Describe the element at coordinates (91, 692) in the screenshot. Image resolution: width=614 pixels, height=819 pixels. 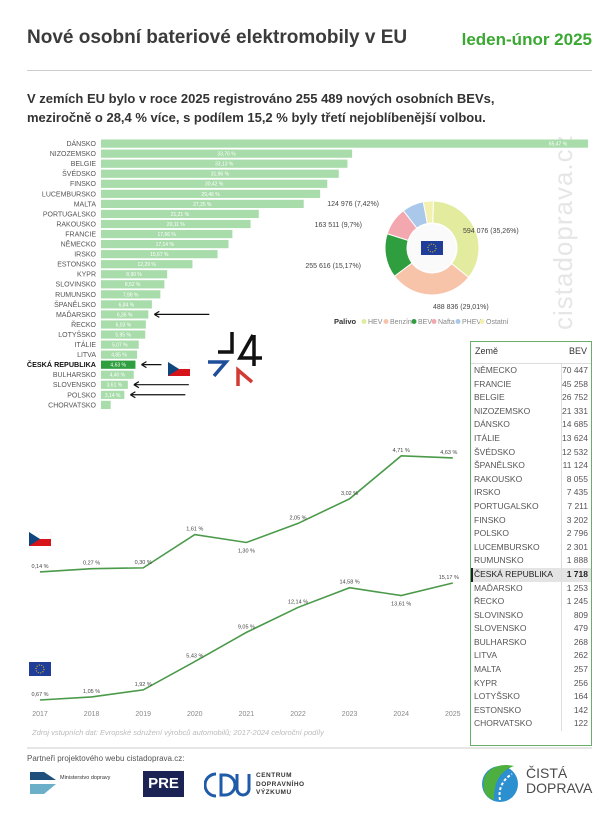
I see `data-label: 1,05 %` at that location.